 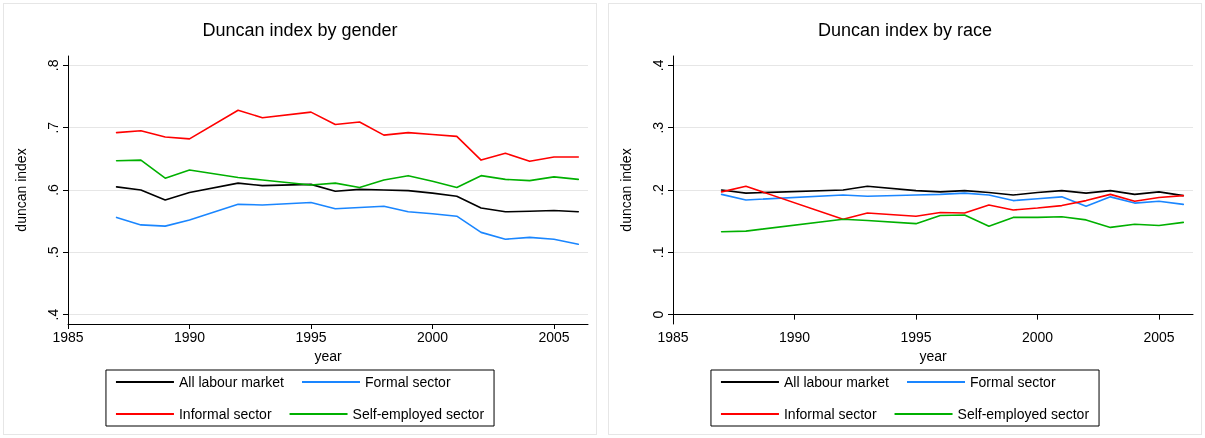 I want to click on y-tick-label: .1, so click(x=658, y=252).